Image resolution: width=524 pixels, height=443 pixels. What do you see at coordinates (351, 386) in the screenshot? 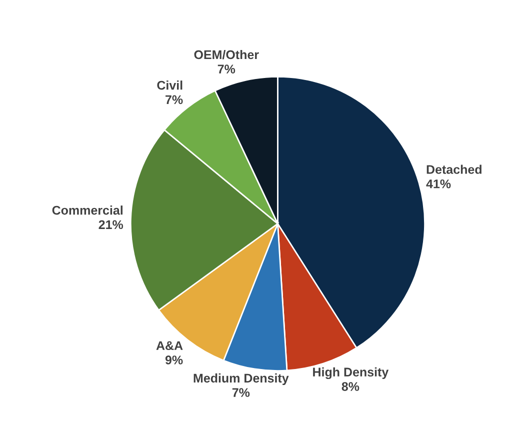
I see `data-label: 8%` at bounding box center [351, 386].